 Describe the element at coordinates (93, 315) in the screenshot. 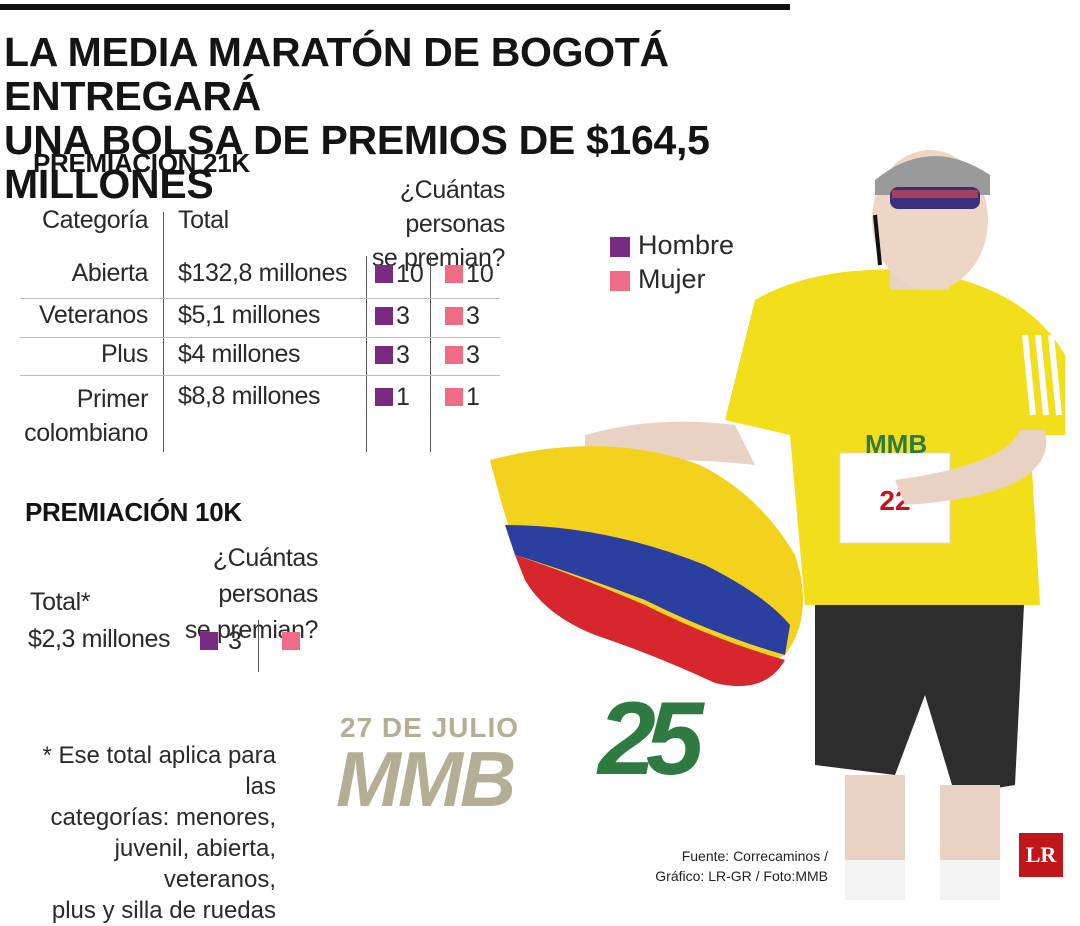

I see `row-category: Veteranos` at that location.